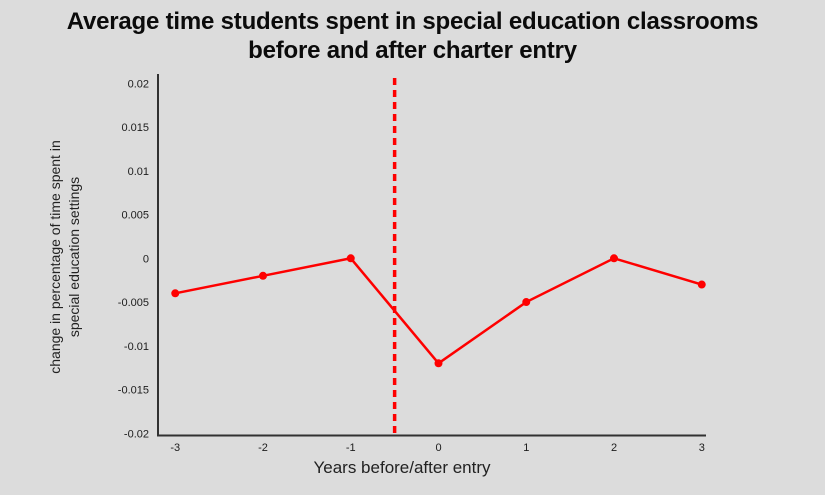 This screenshot has height=495, width=825. What do you see at coordinates (136, 434) in the screenshot?
I see `y-tick-label: -0.02` at bounding box center [136, 434].